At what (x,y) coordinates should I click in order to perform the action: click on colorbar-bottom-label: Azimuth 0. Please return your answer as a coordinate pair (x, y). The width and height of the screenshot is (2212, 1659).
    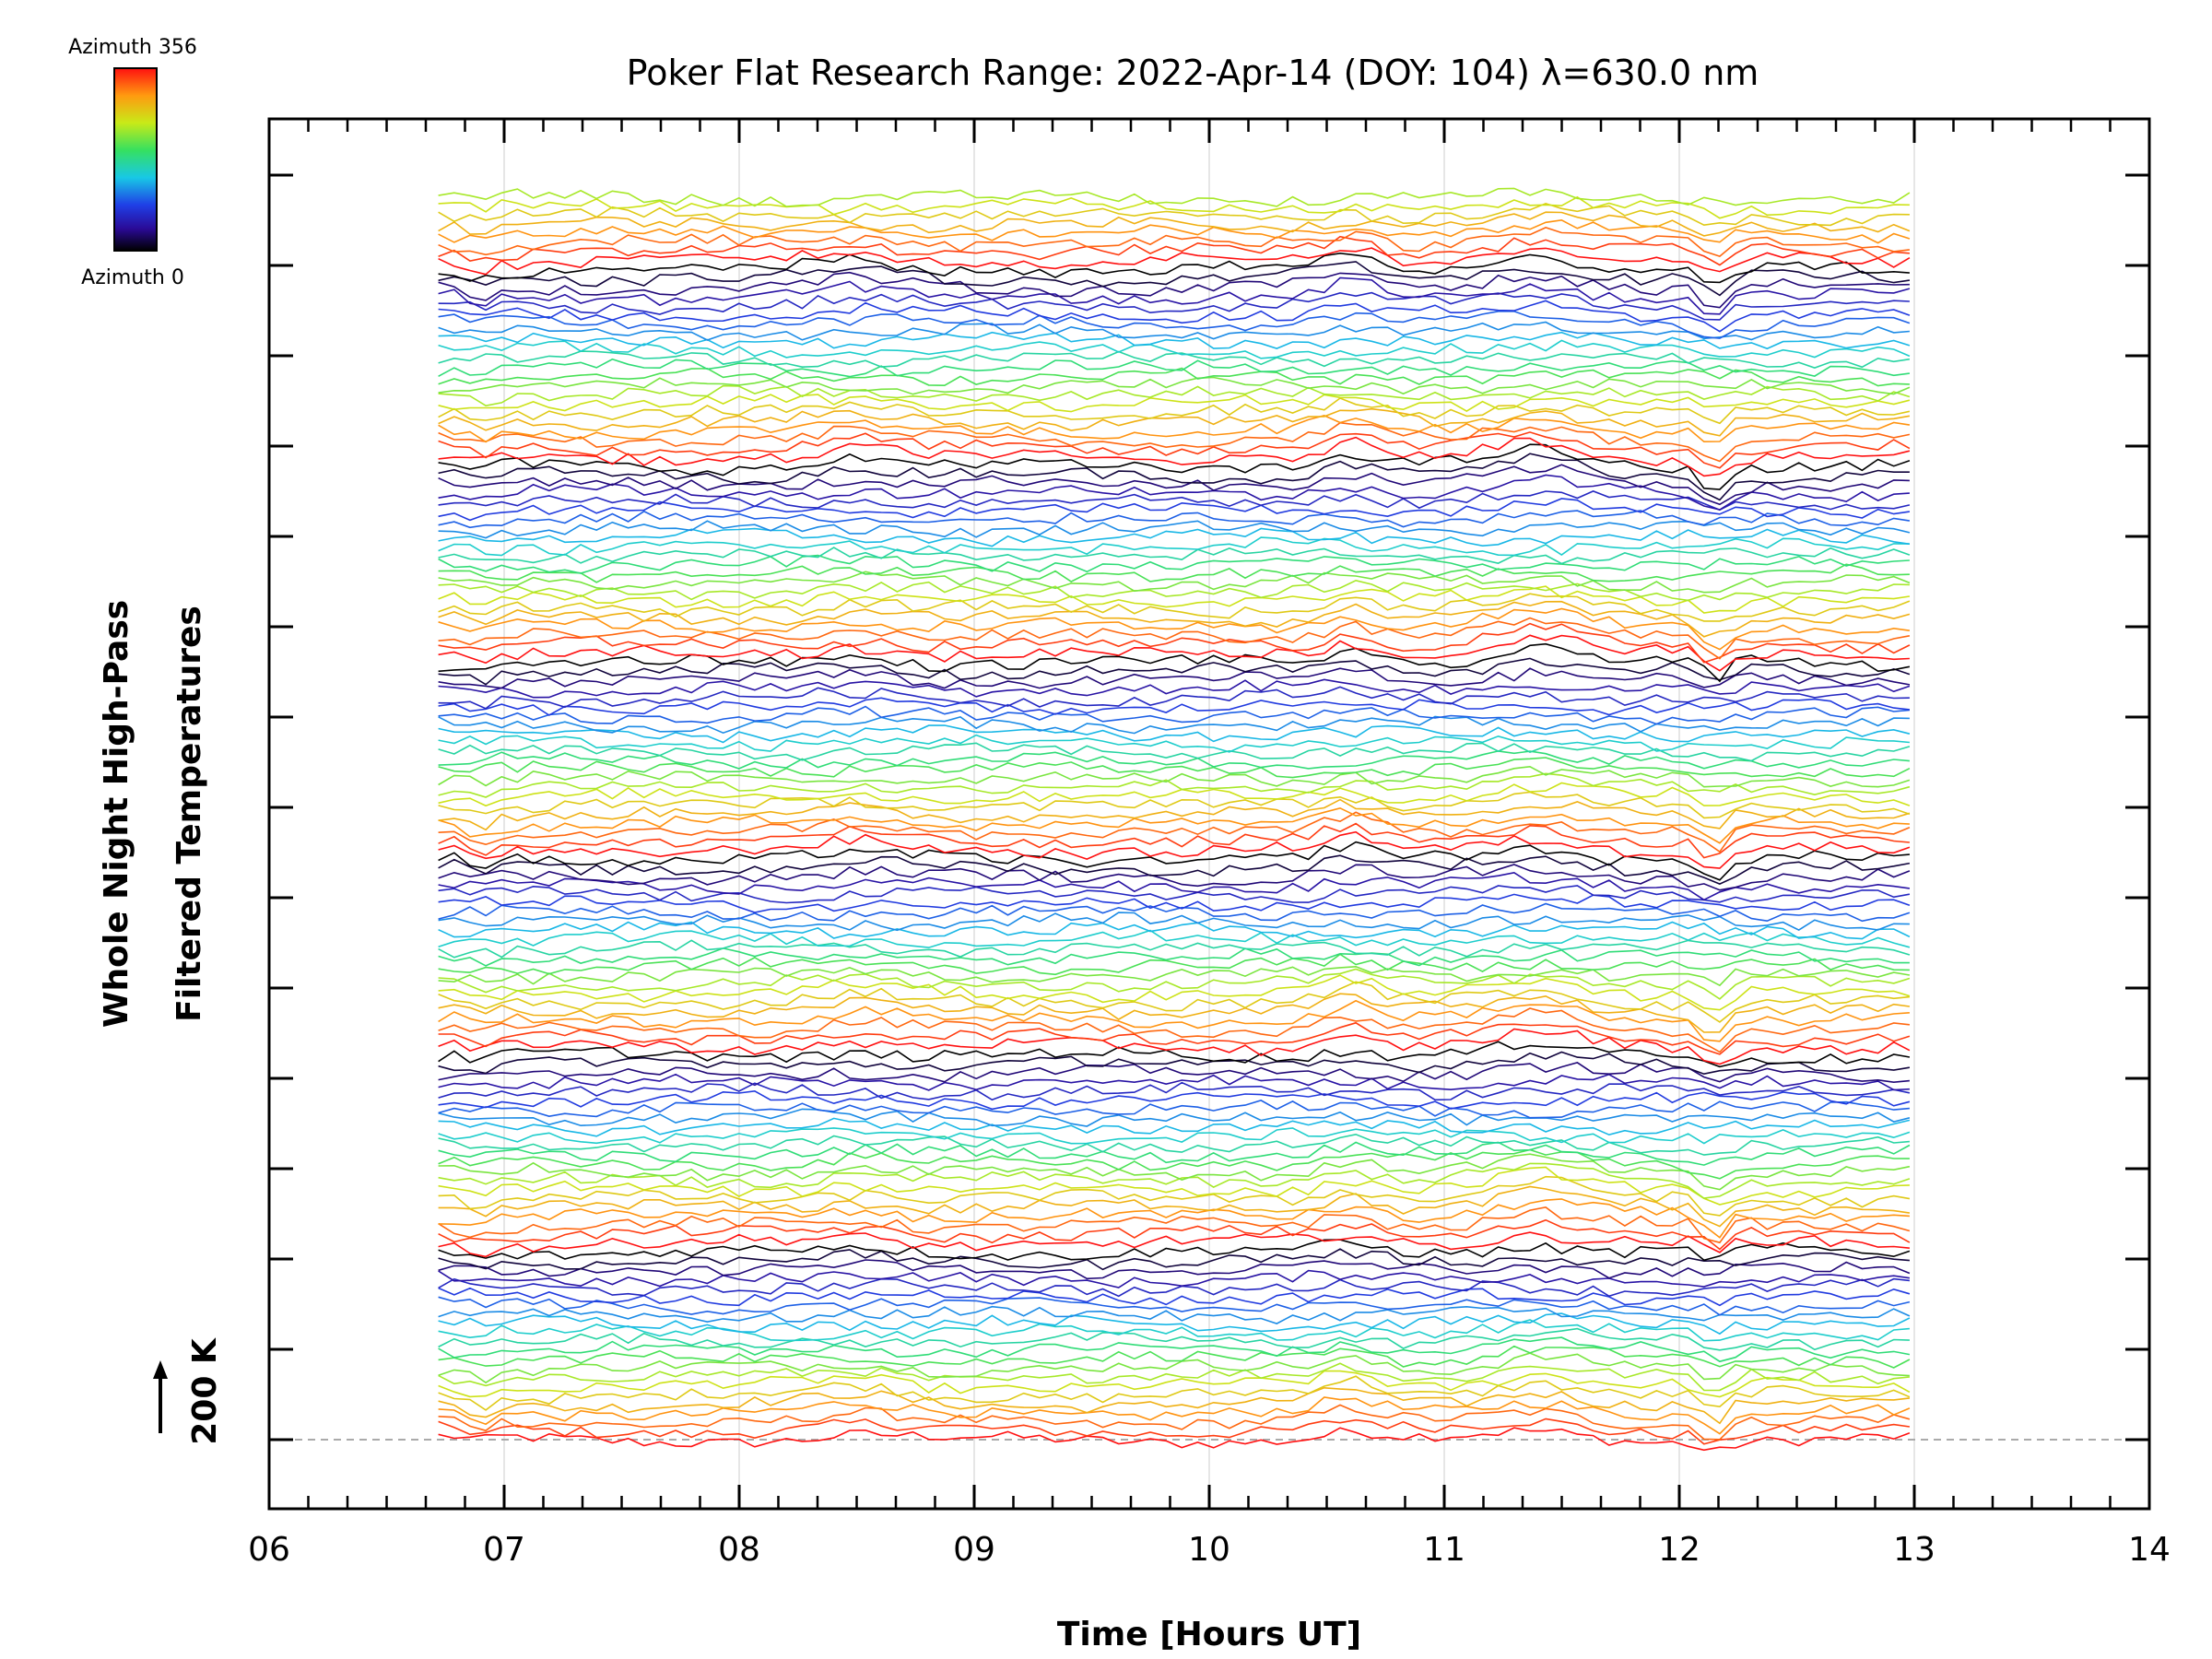
    Looking at the image, I should click on (132, 277).